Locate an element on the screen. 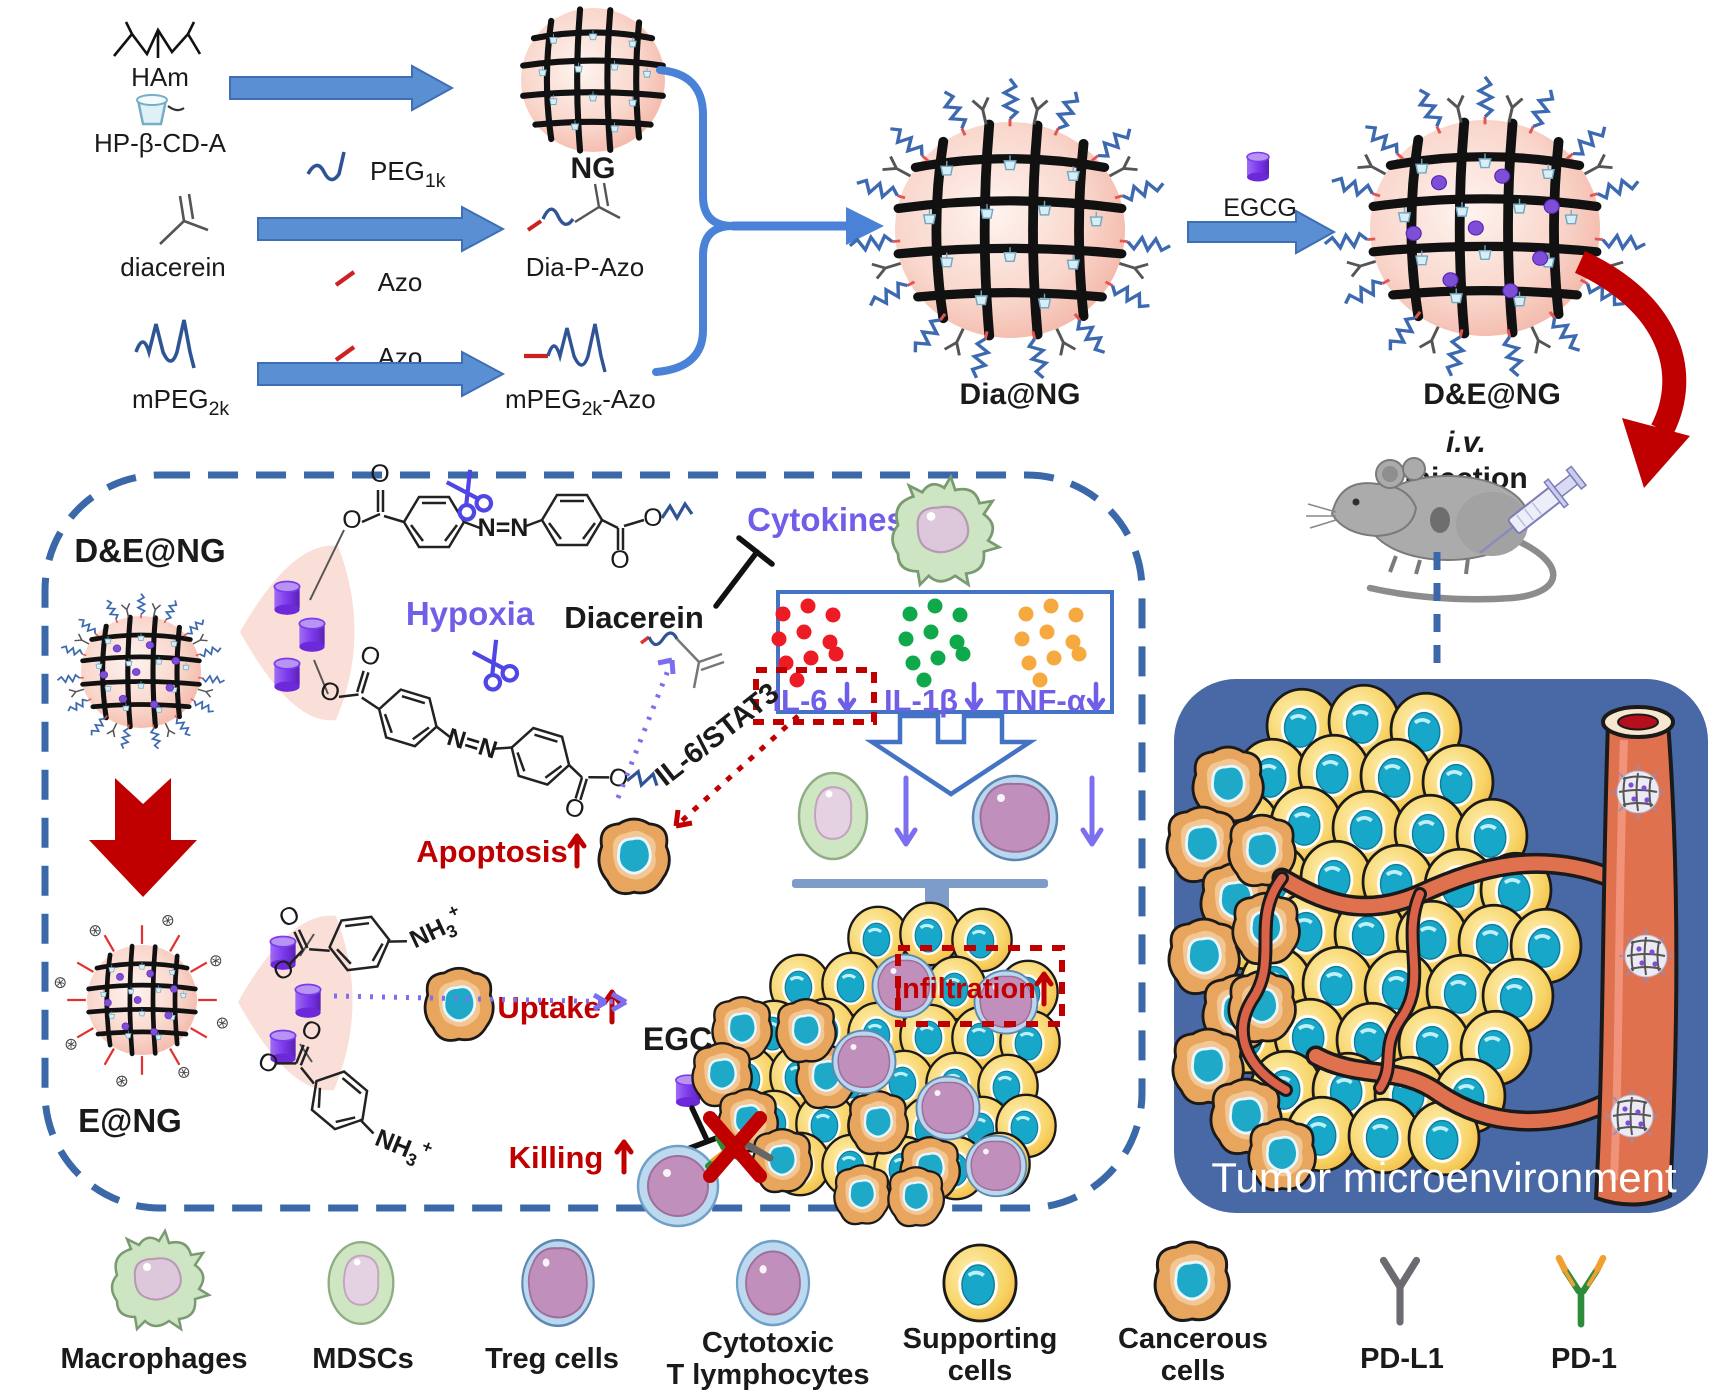 This screenshot has height=1394, width=1731. mpeg2k-azo-label: mPEG2k-Azo is located at coordinates (580, 402).